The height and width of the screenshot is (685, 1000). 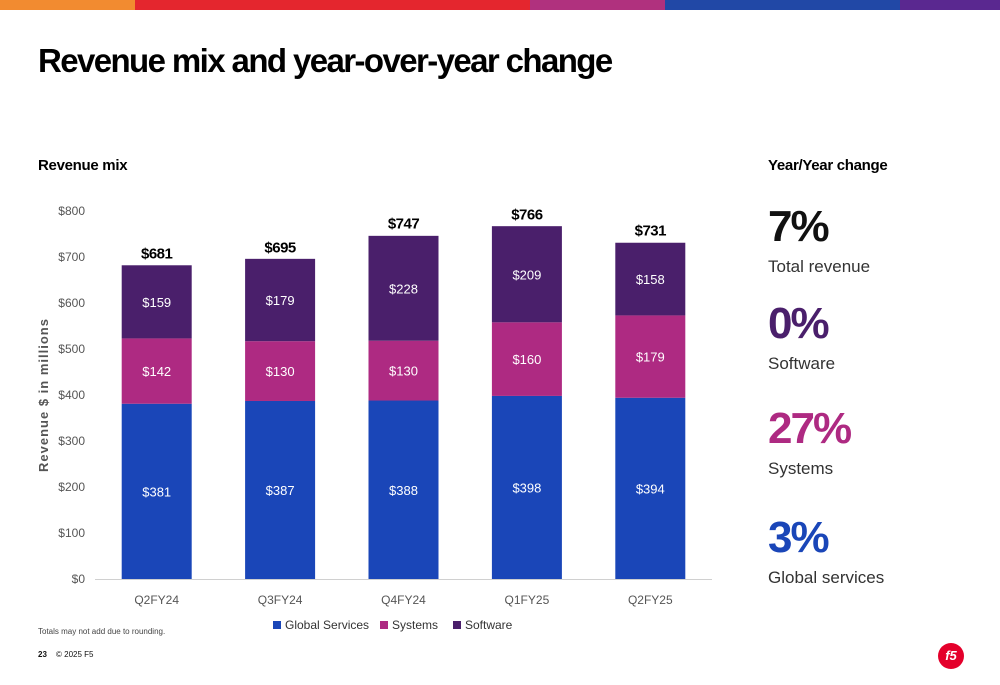 What do you see at coordinates (457, 625) in the screenshot?
I see `legend-swatch-software` at bounding box center [457, 625].